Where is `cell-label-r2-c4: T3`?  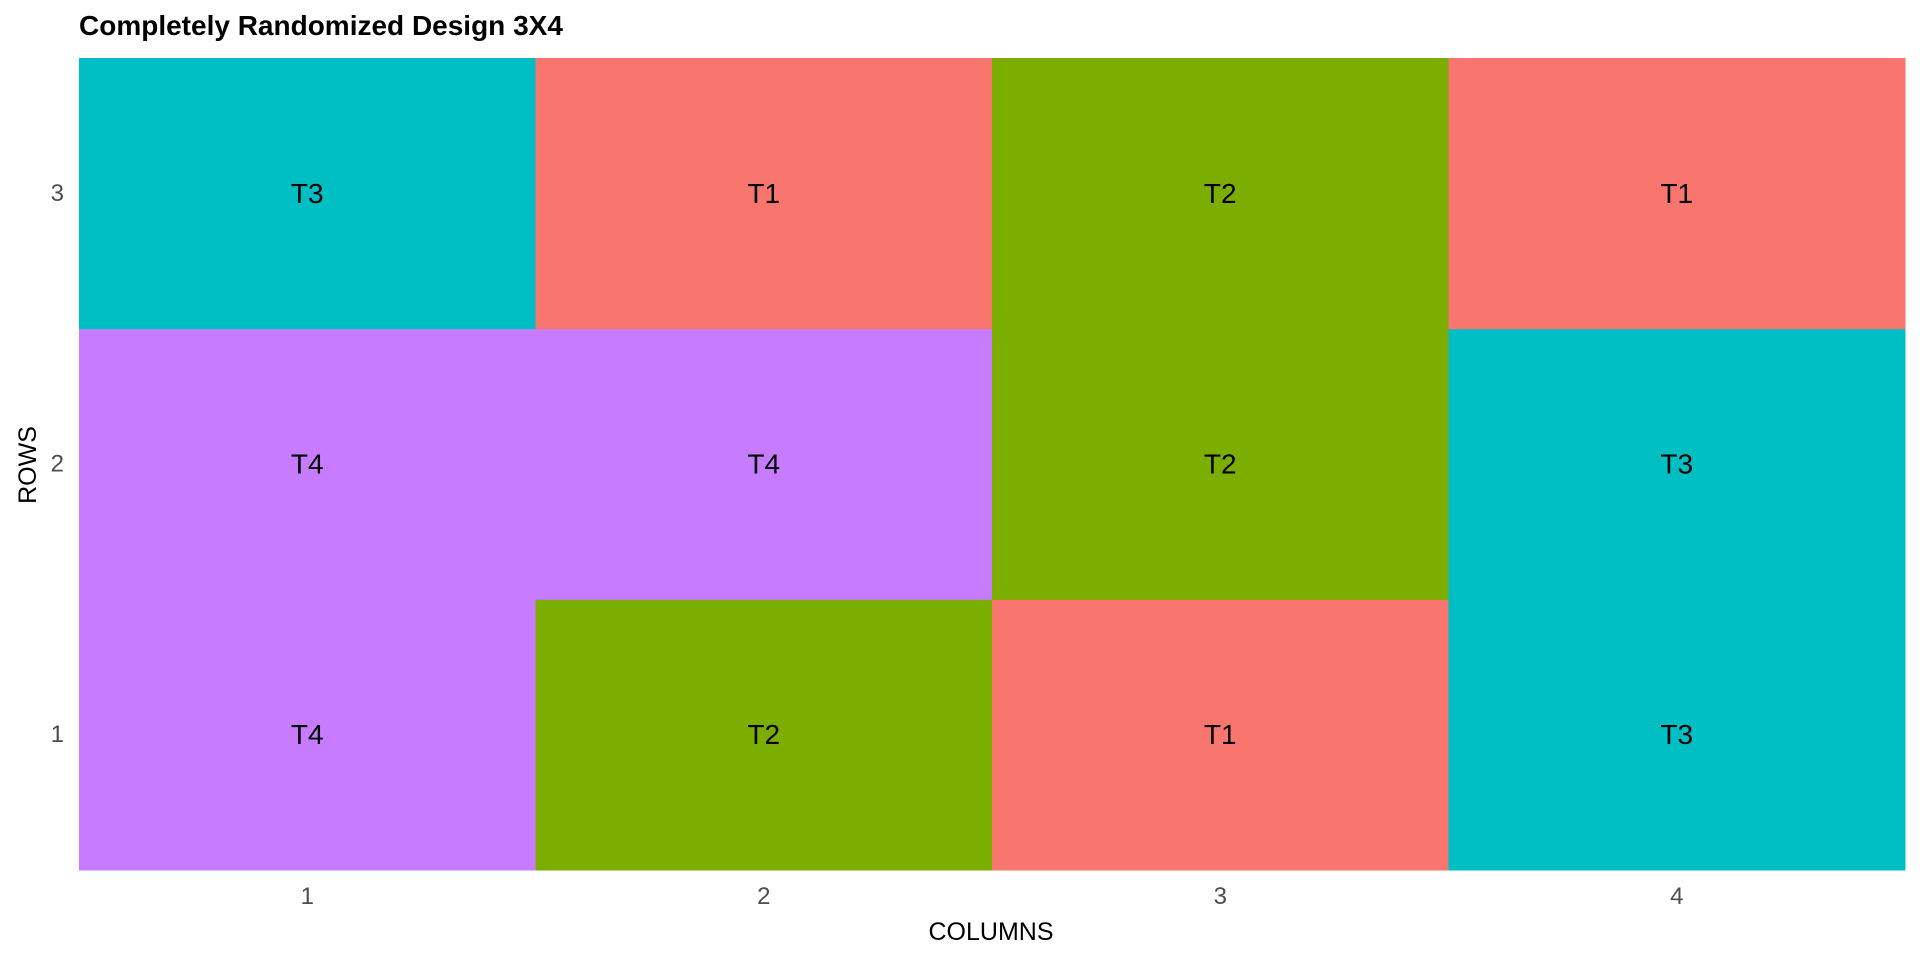
cell-label-r2-c4: T3 is located at coordinates (1676, 464).